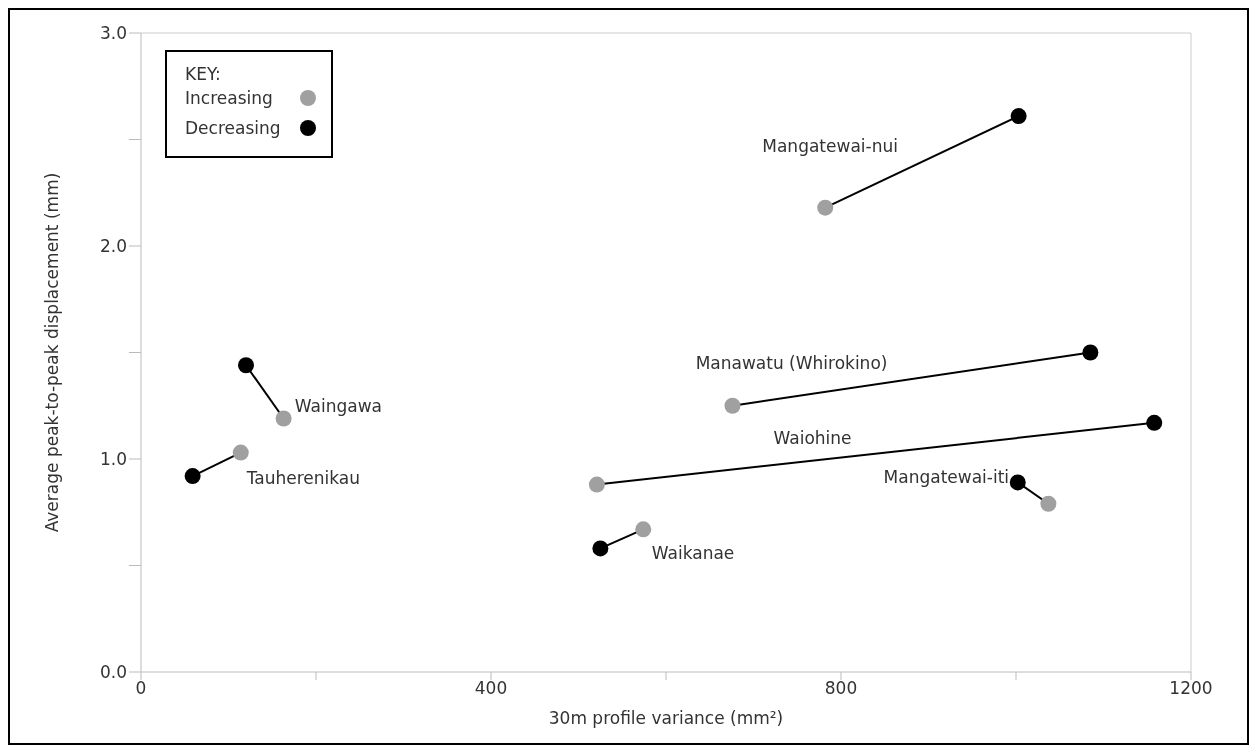  I want to click on legend-label: Decreasing, so click(233, 128).